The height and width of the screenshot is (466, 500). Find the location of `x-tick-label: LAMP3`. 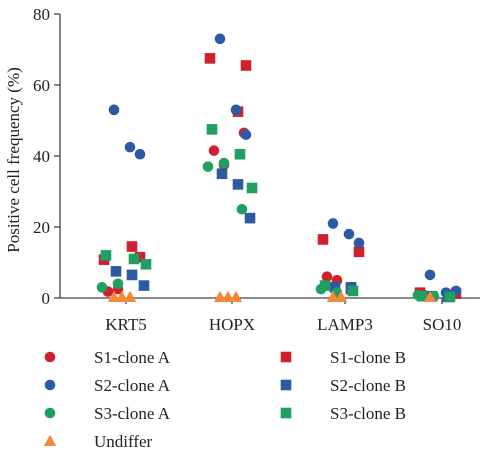

x-tick-label: LAMP3 is located at coordinates (345, 324).